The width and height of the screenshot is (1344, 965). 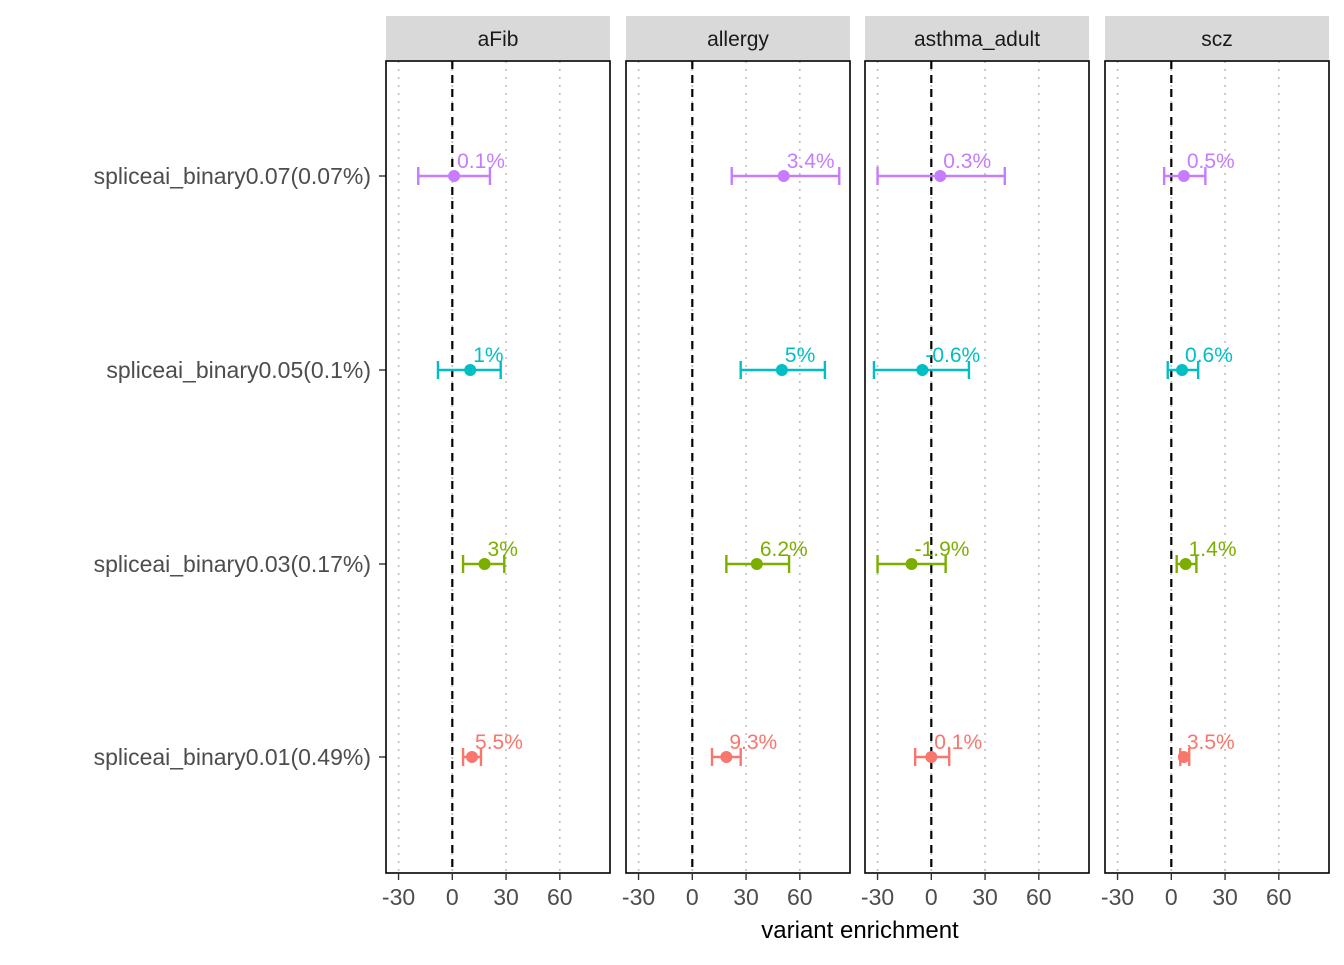 What do you see at coordinates (952, 355) in the screenshot?
I see `data-label: -0.6%` at bounding box center [952, 355].